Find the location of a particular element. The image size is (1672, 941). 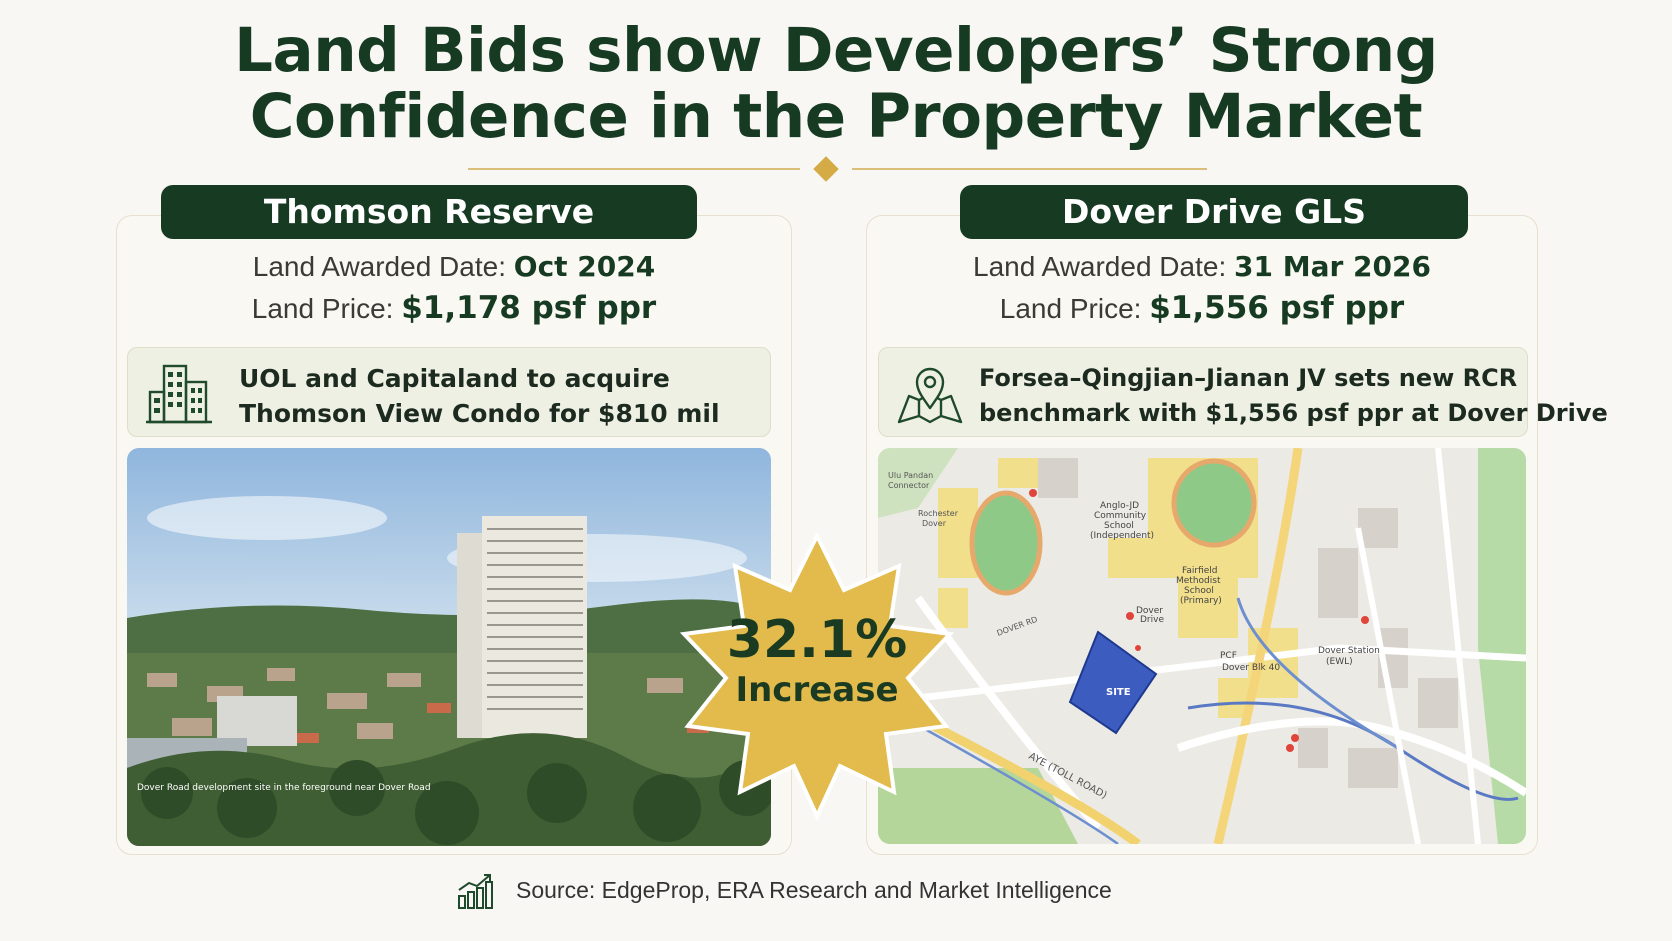

starburst-shape is located at coordinates (817, 675).